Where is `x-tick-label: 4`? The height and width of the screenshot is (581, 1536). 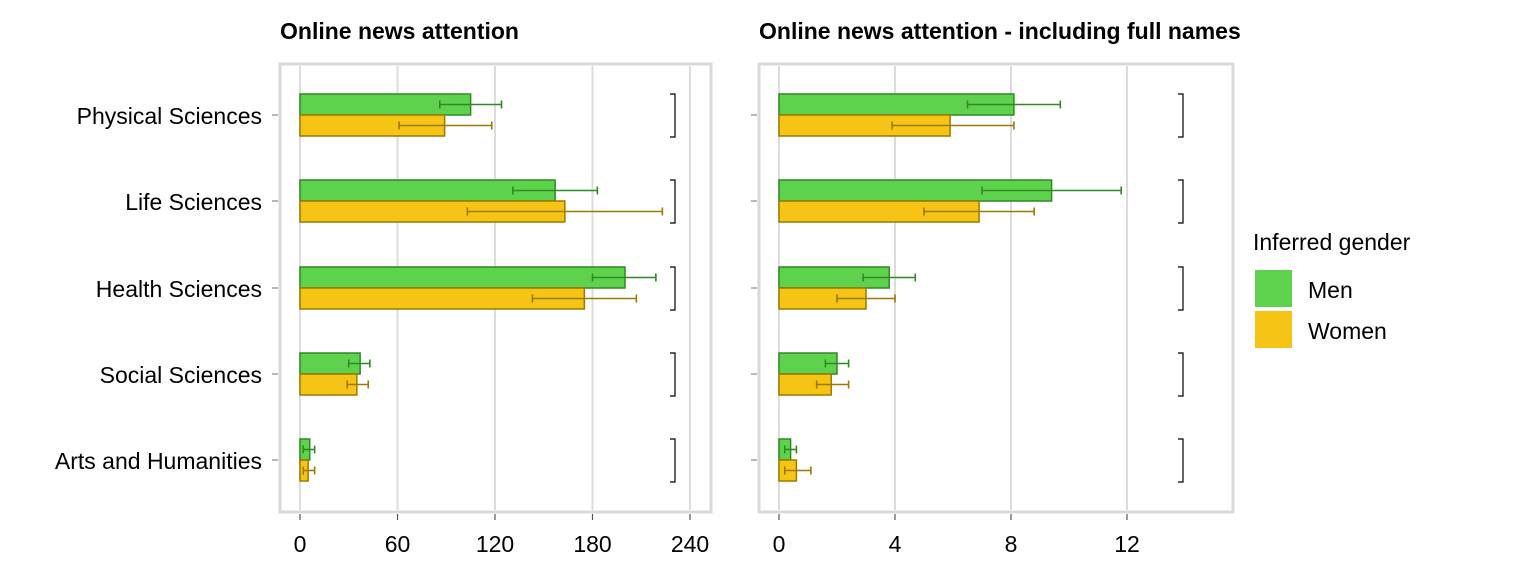
x-tick-label: 4 is located at coordinates (895, 544).